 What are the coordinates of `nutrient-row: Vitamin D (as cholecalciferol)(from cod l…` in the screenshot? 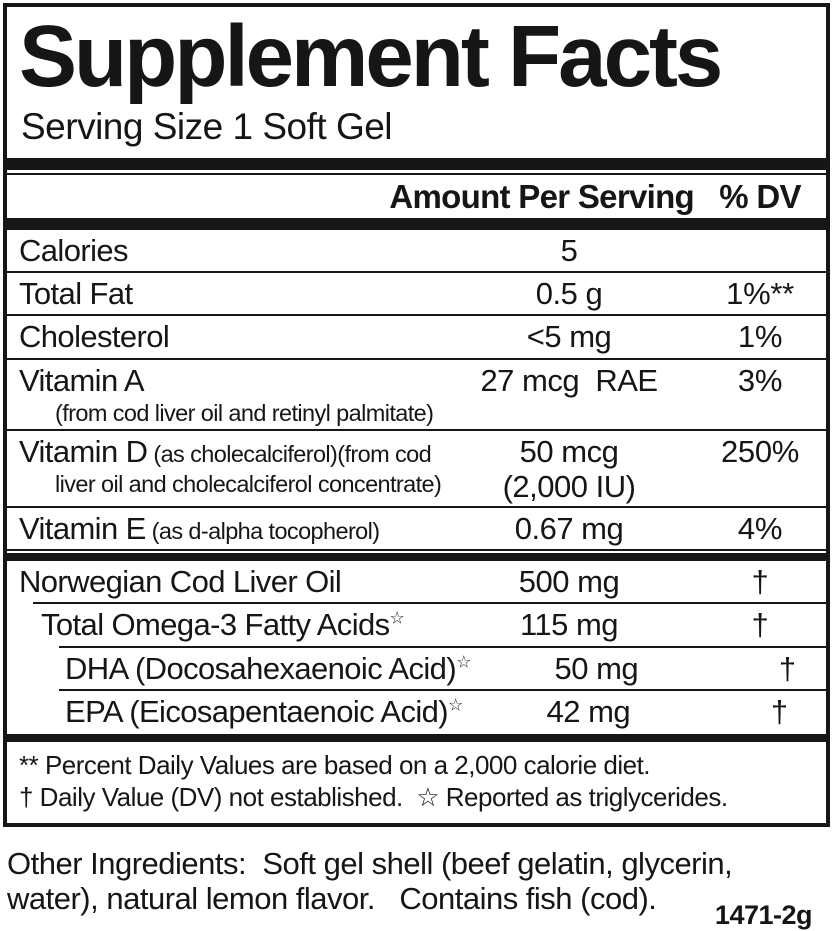 It's located at (416, 468).